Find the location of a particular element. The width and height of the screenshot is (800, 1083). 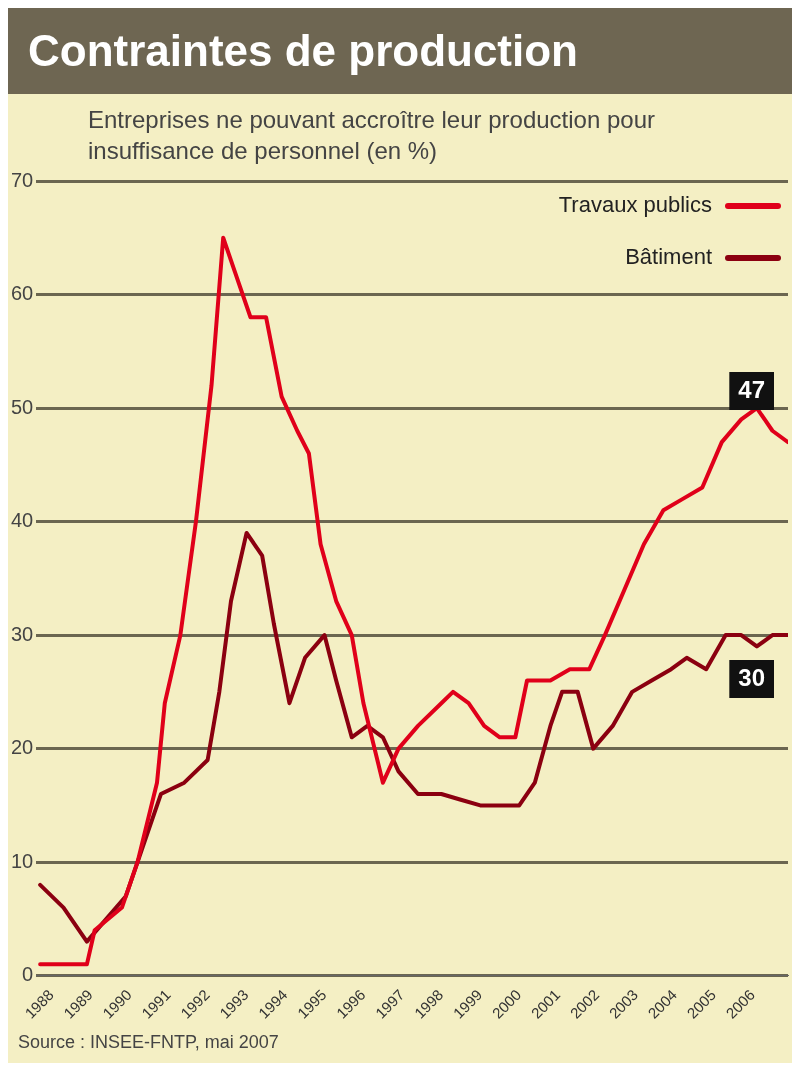

chart-subtitle: Entreprises ne pouvant accroître leur production pour insuffisance de personnel (en %) is located at coordinates (371, 136).